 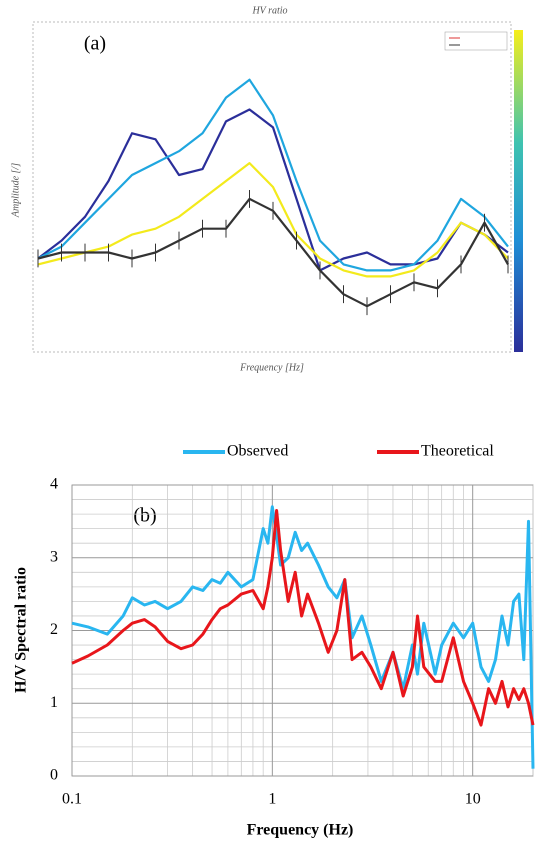 What do you see at coordinates (54, 556) in the screenshot?
I see `y-tick-label: 3` at bounding box center [54, 556].